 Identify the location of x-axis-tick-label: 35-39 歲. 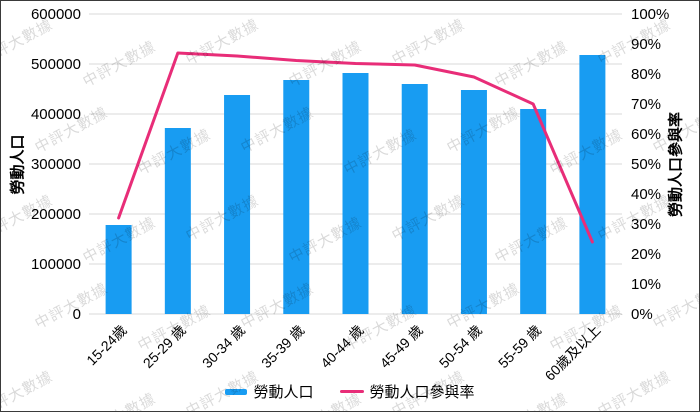
(282, 346).